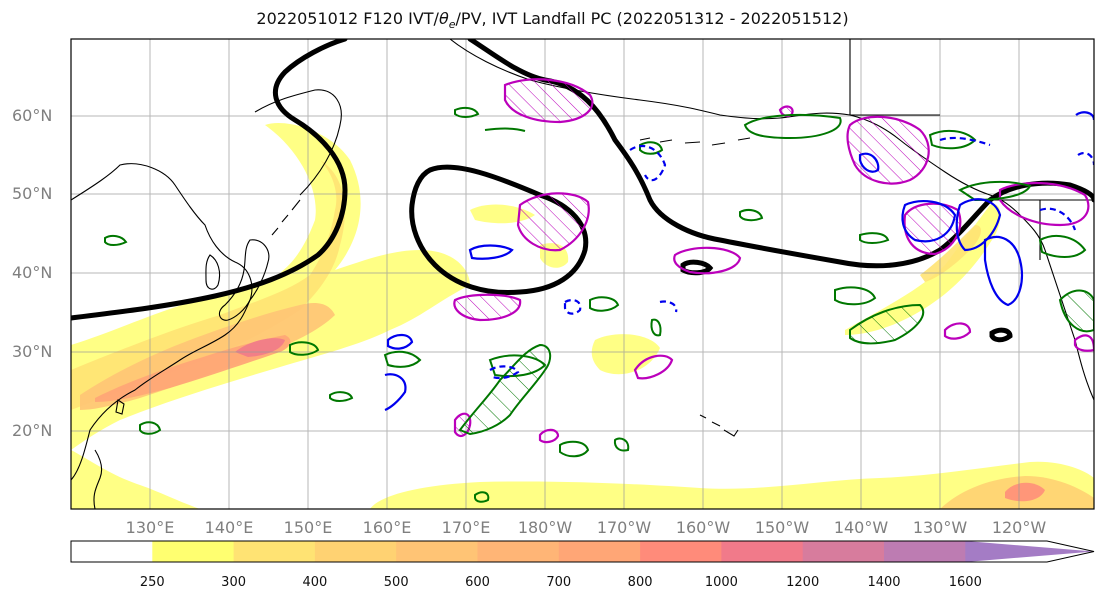 Image resolution: width=1105 pixels, height=603 pixels. What do you see at coordinates (1076, 311) in the screenshot?
I see `theta-green-coast4` at bounding box center [1076, 311].